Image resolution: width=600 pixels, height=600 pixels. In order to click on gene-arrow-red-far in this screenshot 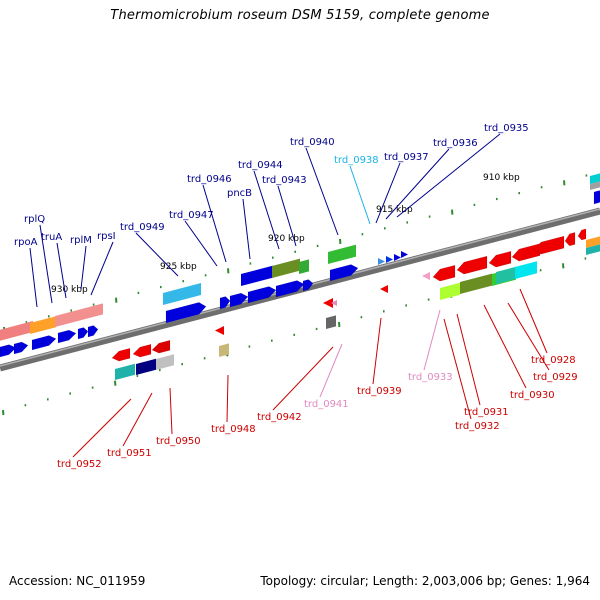, I will do `click(582, 234)`.